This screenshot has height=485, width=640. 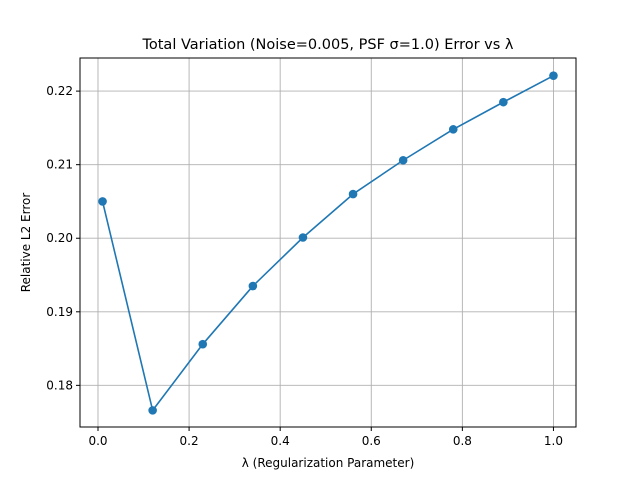 I want to click on x-tick-label: 0.2, so click(x=189, y=441).